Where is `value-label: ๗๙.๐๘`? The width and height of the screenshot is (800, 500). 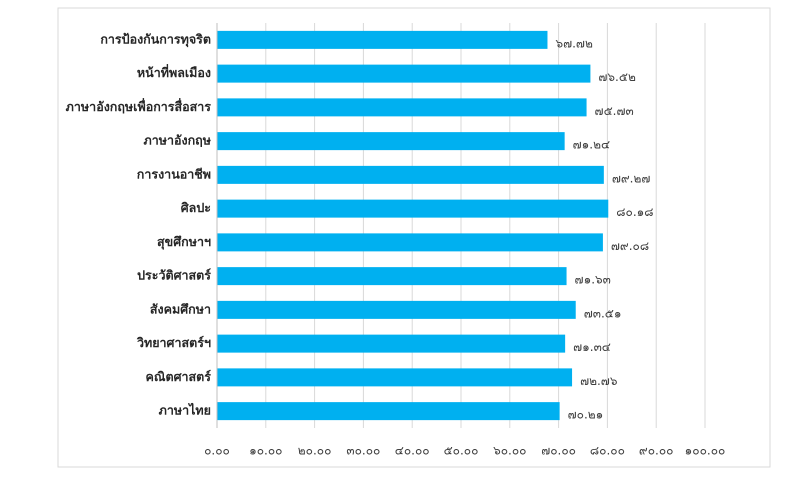
value-label: ๗๙.๐๘ is located at coordinates (630, 246).